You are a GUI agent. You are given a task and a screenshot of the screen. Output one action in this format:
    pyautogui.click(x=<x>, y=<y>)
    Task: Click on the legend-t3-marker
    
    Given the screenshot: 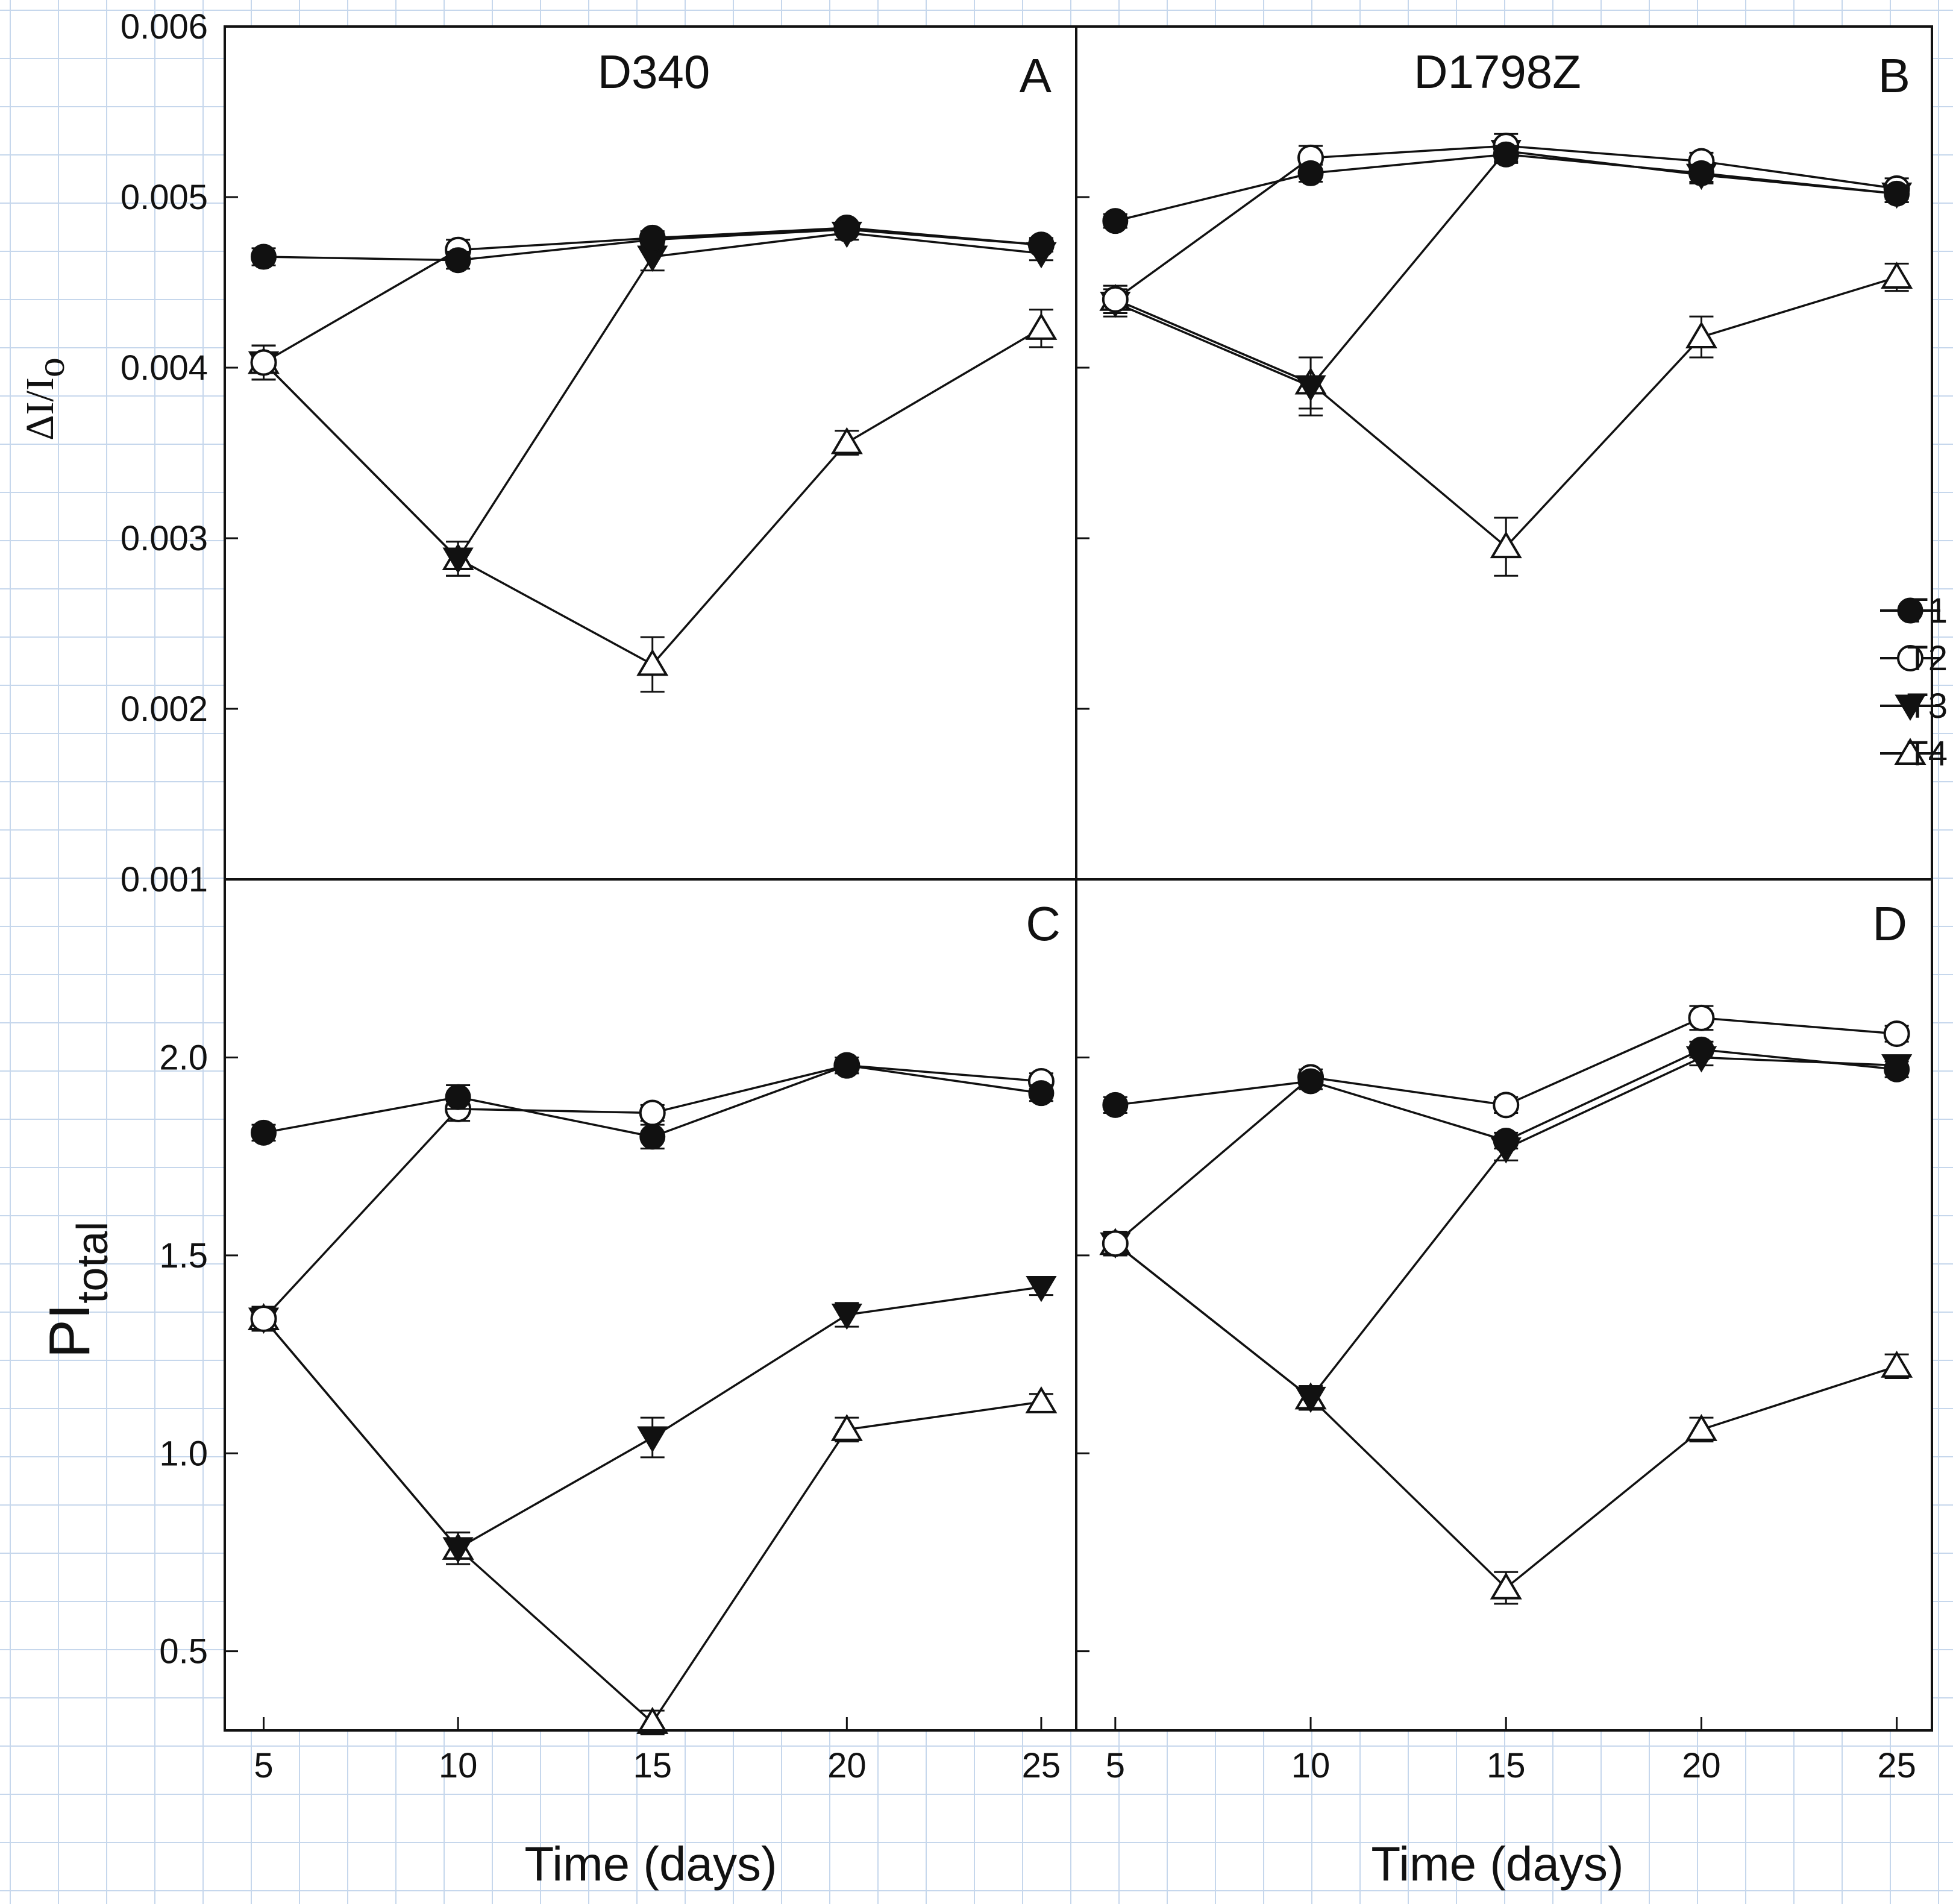 What is the action you would take?
    pyautogui.click(x=1910, y=707)
    